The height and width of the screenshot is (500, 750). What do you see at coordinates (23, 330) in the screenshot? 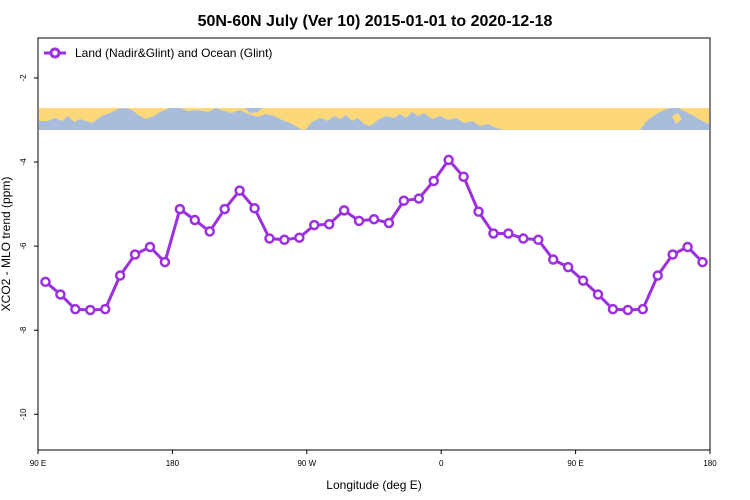
I see `y-tick-label: -8` at bounding box center [23, 330].